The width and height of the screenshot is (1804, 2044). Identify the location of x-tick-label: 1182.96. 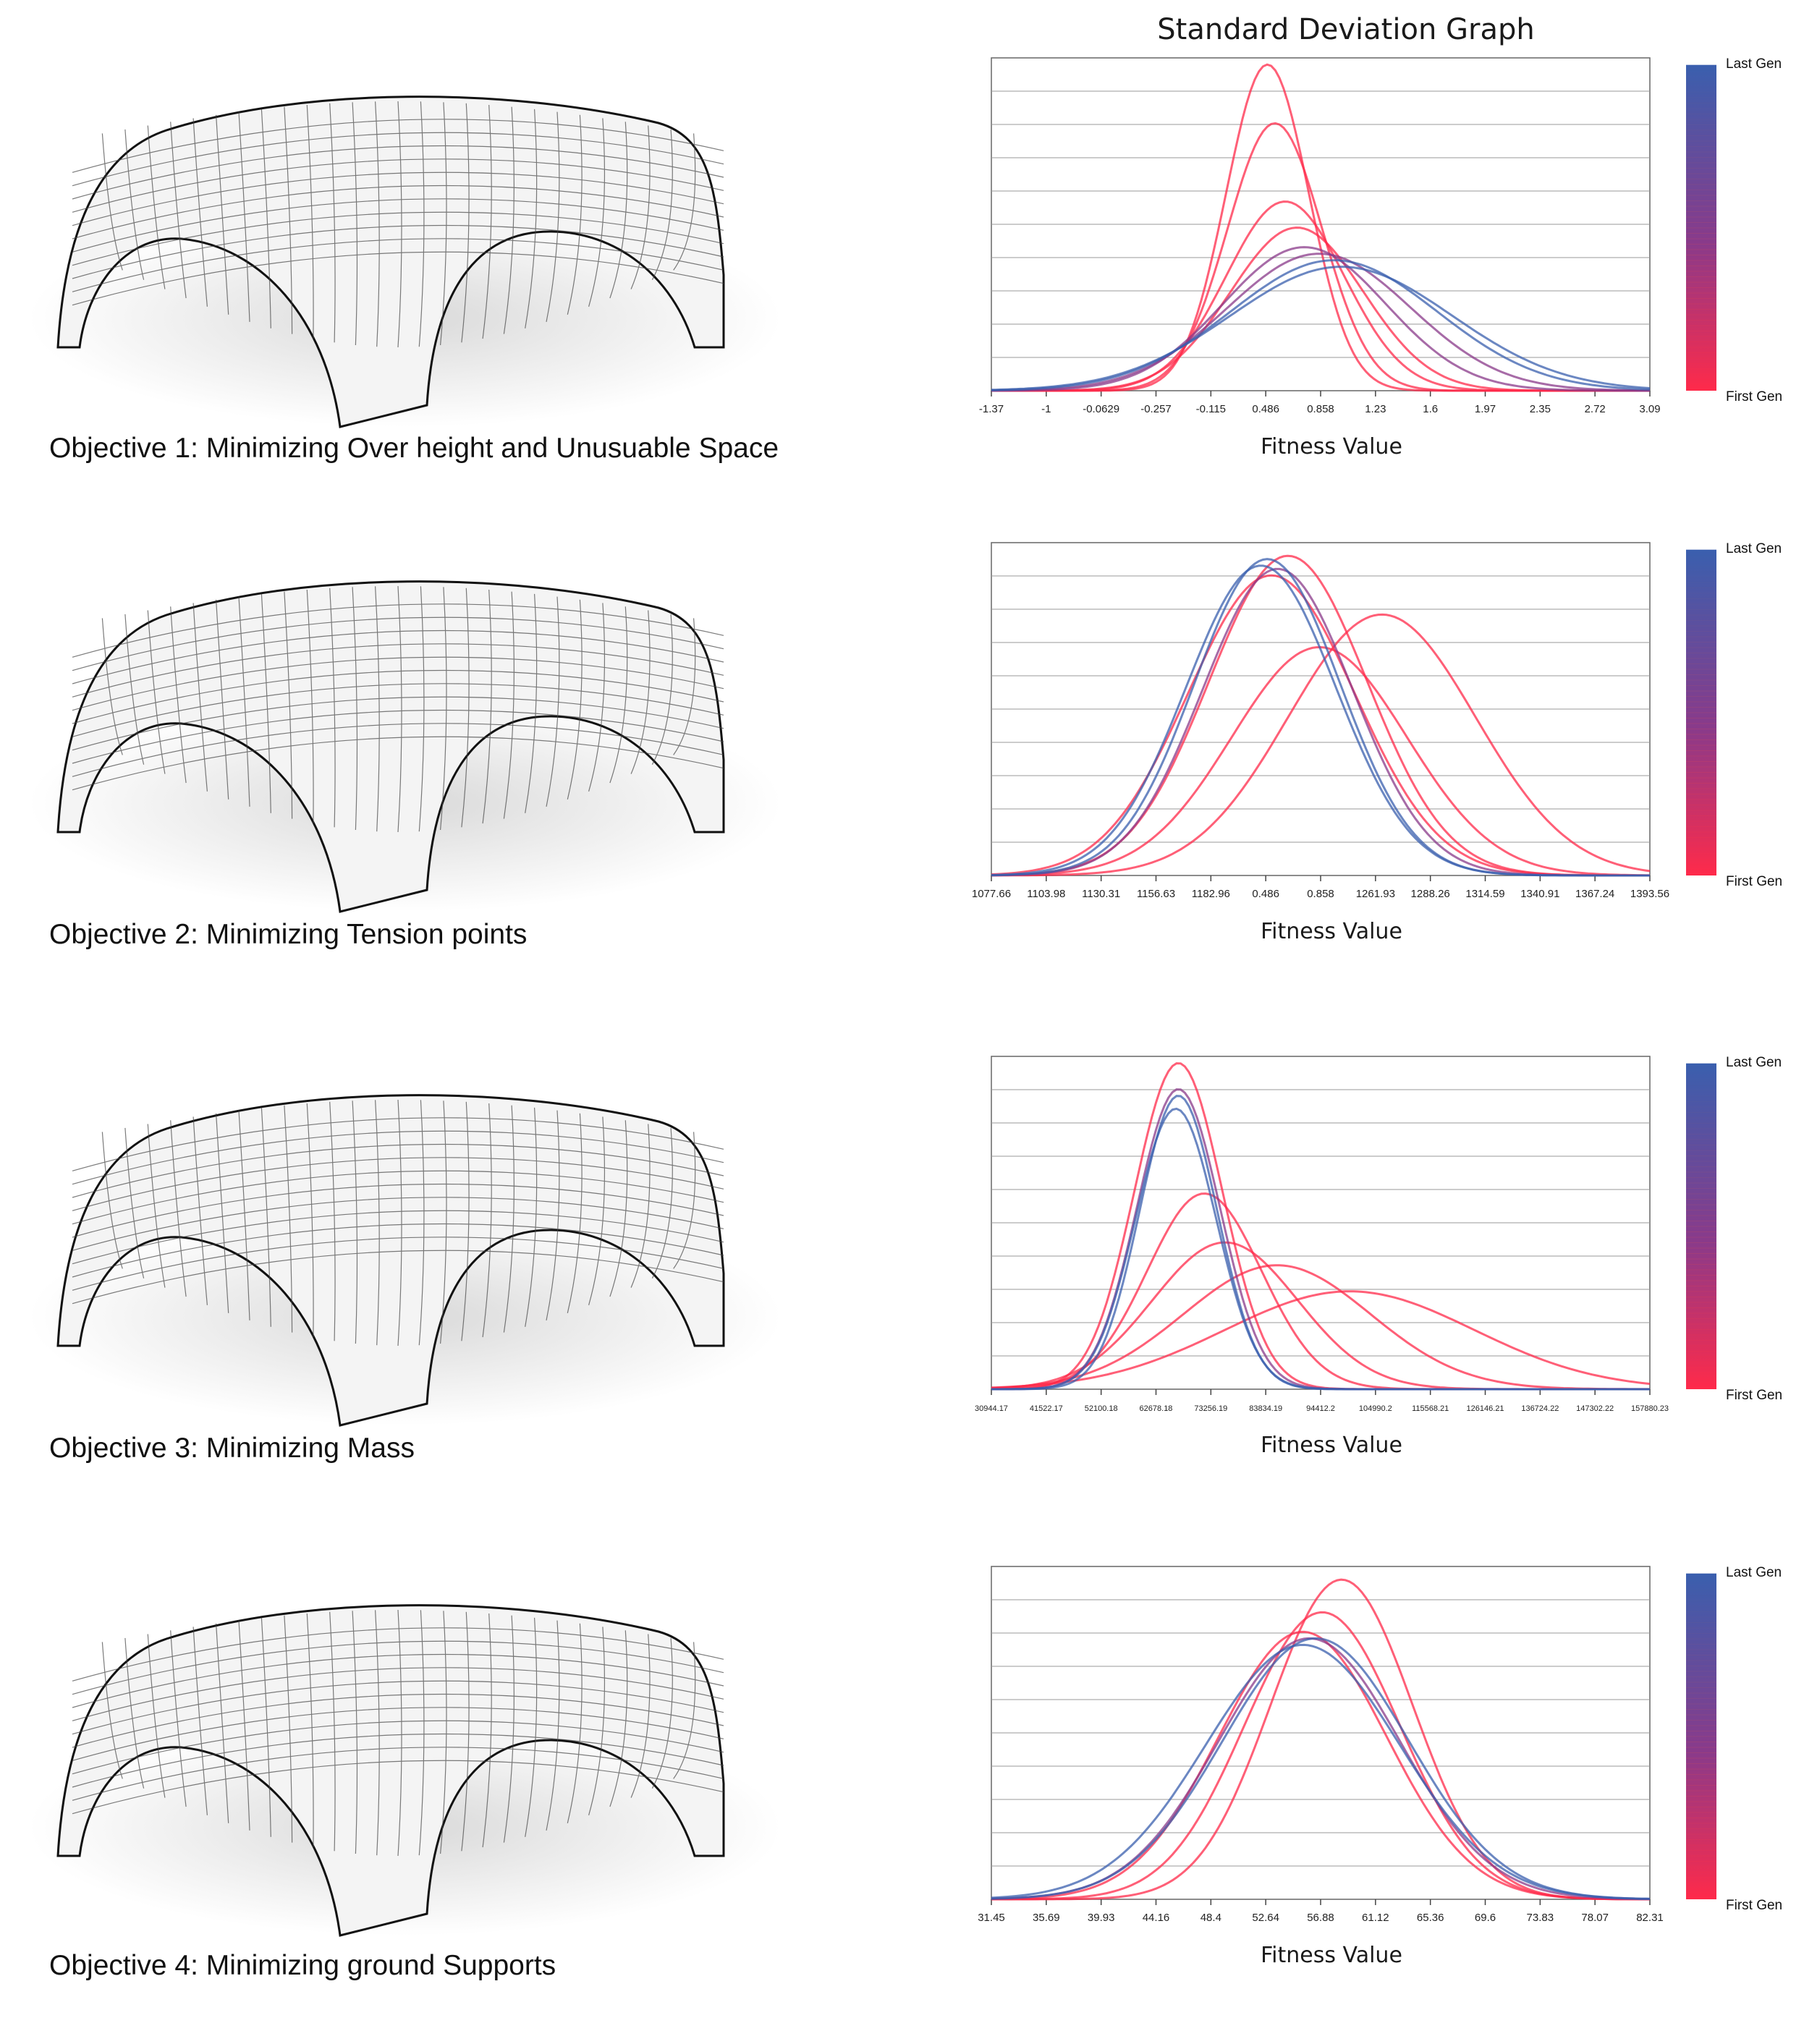
(1211, 894).